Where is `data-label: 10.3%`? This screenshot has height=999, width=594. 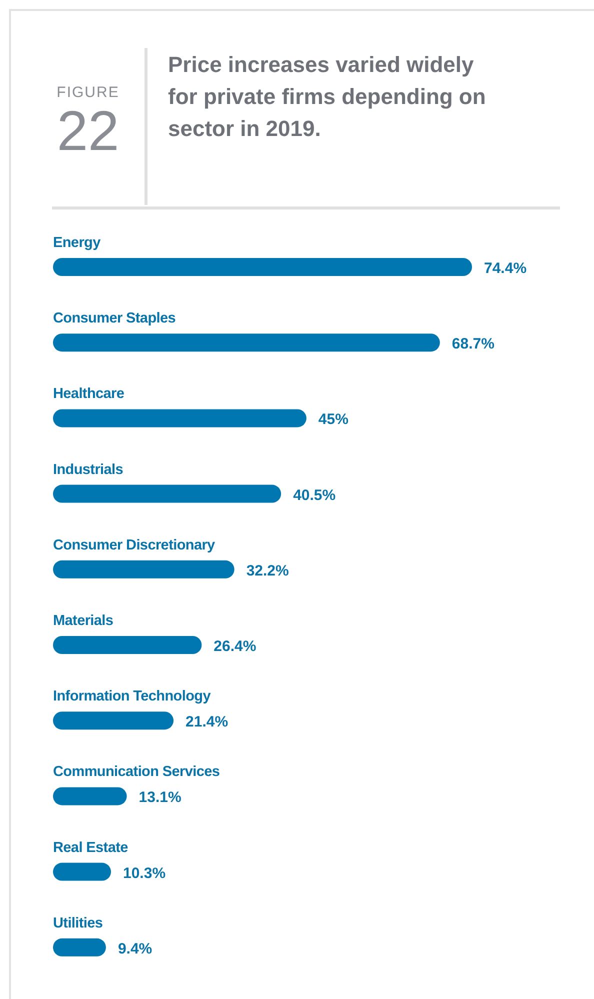 data-label: 10.3% is located at coordinates (144, 873).